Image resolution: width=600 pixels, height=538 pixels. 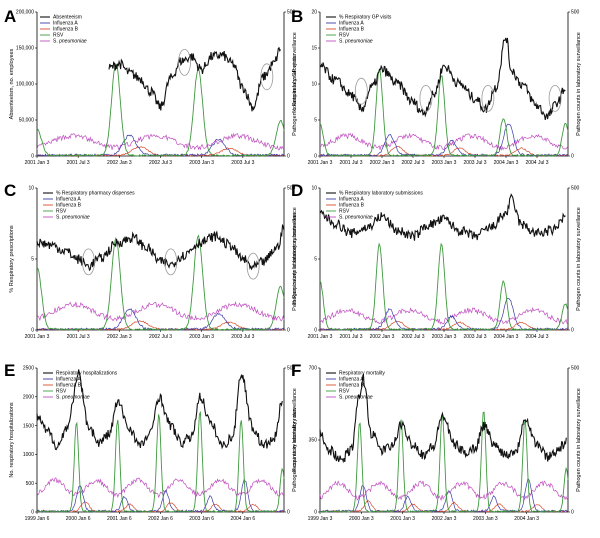 I want to click on panel-letter: B, so click(x=297, y=16).